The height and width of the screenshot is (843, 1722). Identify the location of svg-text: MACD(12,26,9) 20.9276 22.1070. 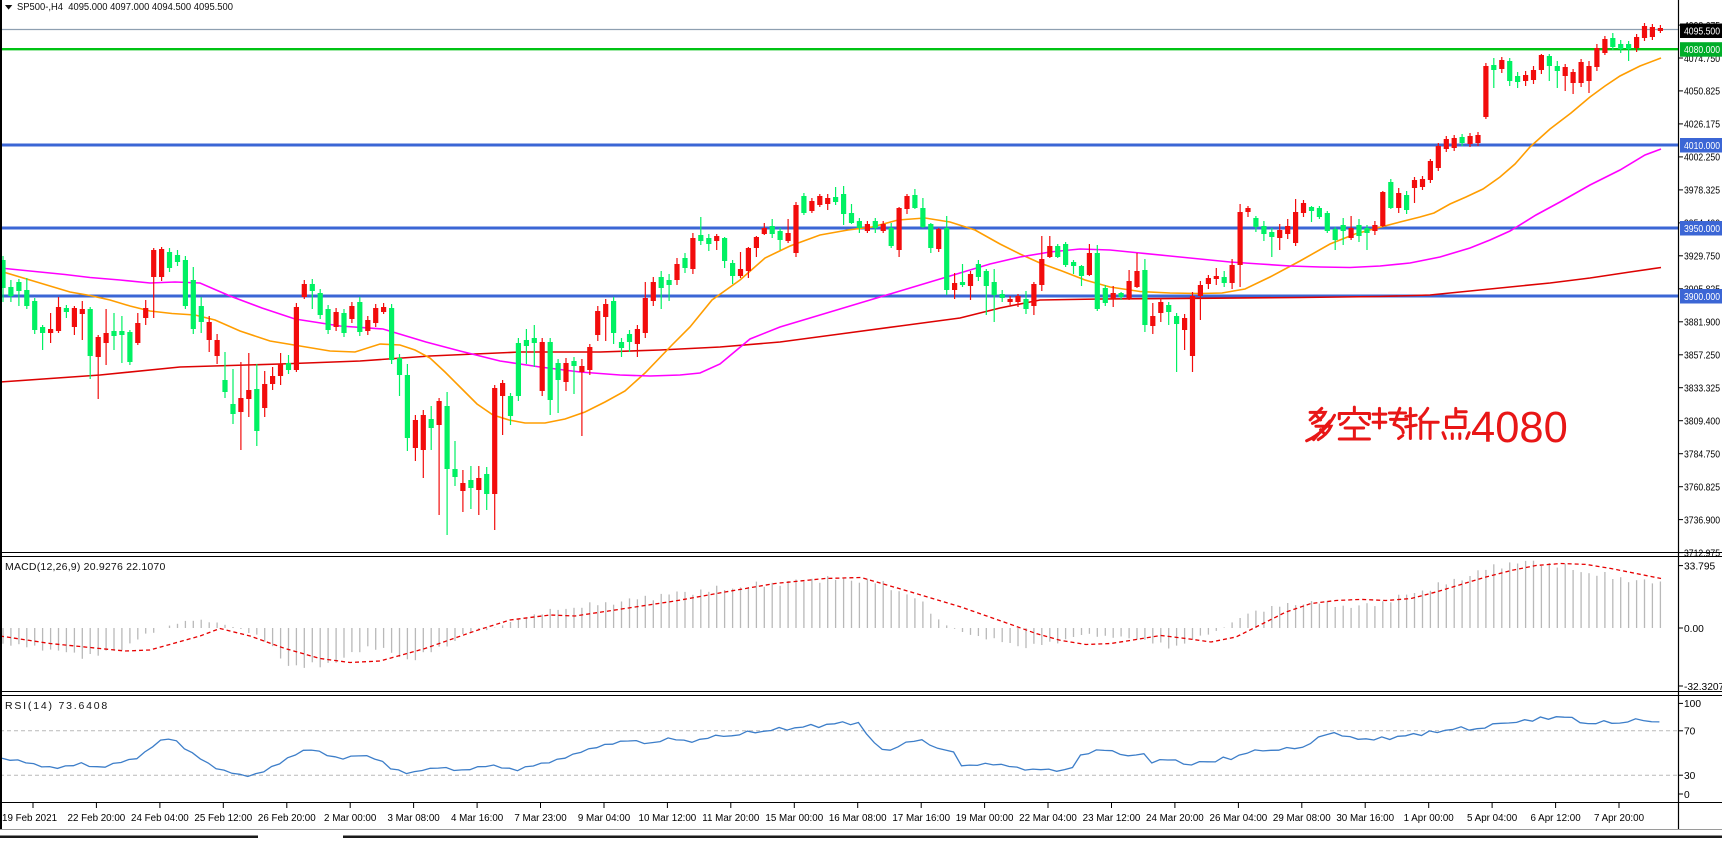
(85, 567).